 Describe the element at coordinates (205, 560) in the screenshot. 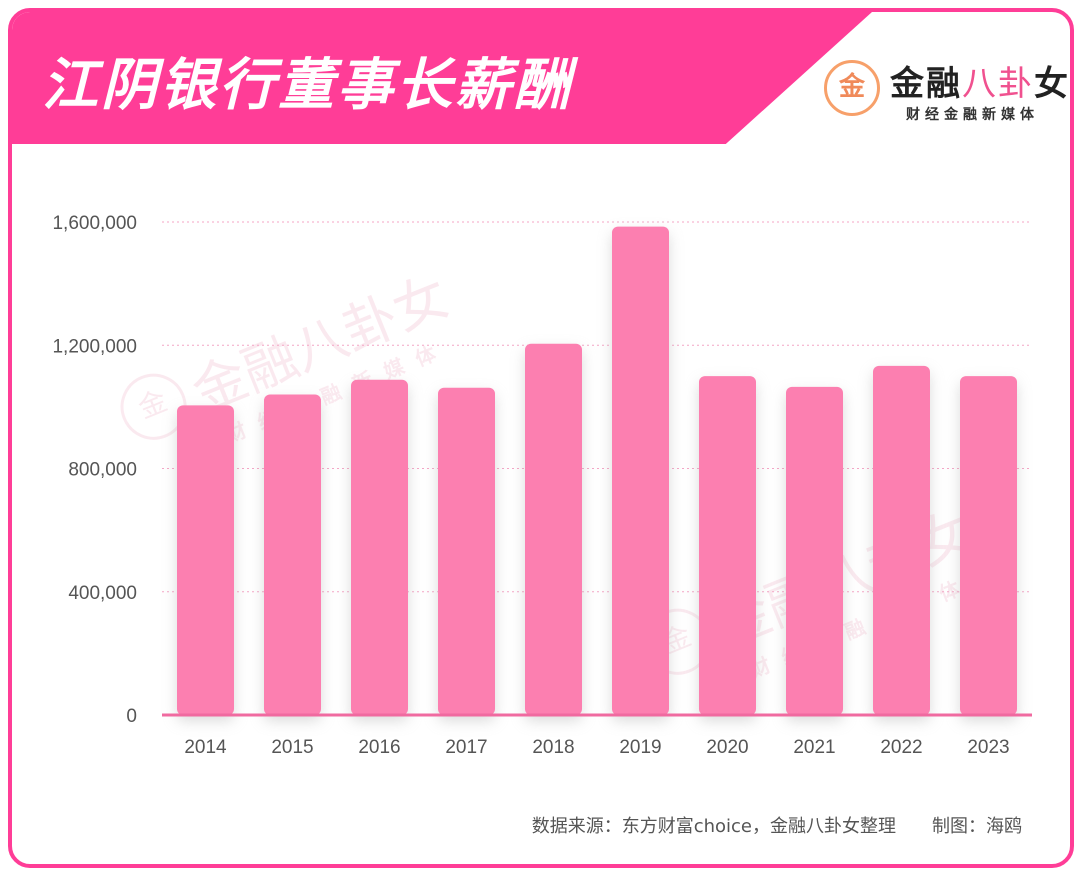

I see `bar-2014` at that location.